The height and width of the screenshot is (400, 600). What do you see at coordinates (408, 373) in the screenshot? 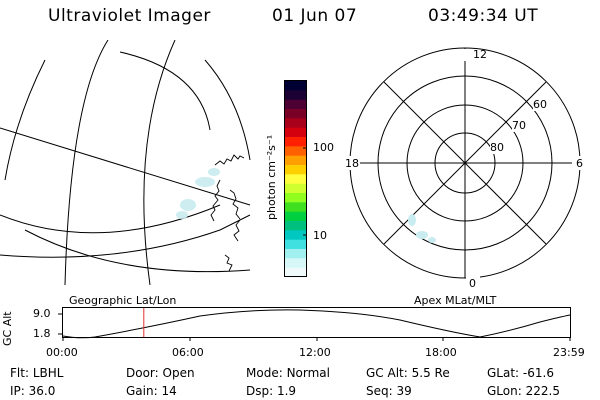
I see `gc-alt-info: GC Alt: 5.5 Re` at bounding box center [408, 373].